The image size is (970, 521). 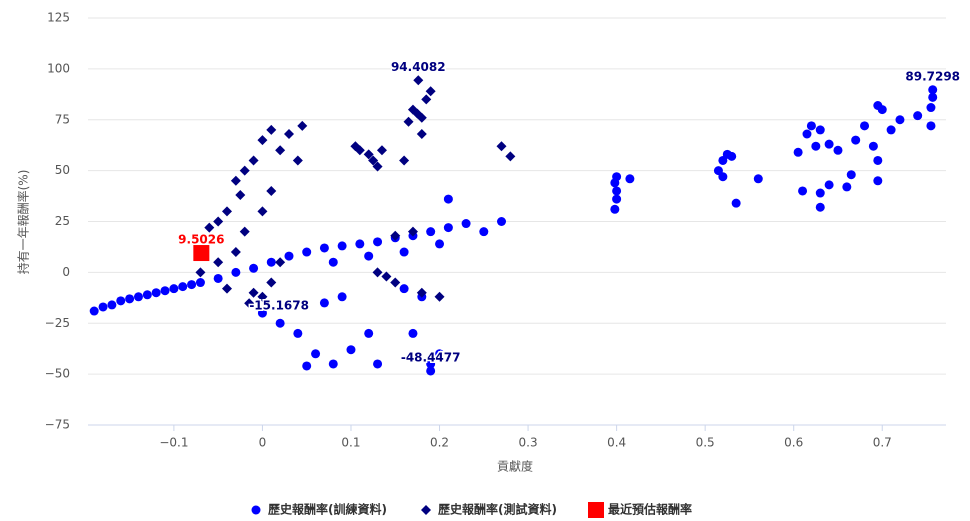 I want to click on legend-label: 歷史報酬率(訓練資料), so click(x=327, y=509).